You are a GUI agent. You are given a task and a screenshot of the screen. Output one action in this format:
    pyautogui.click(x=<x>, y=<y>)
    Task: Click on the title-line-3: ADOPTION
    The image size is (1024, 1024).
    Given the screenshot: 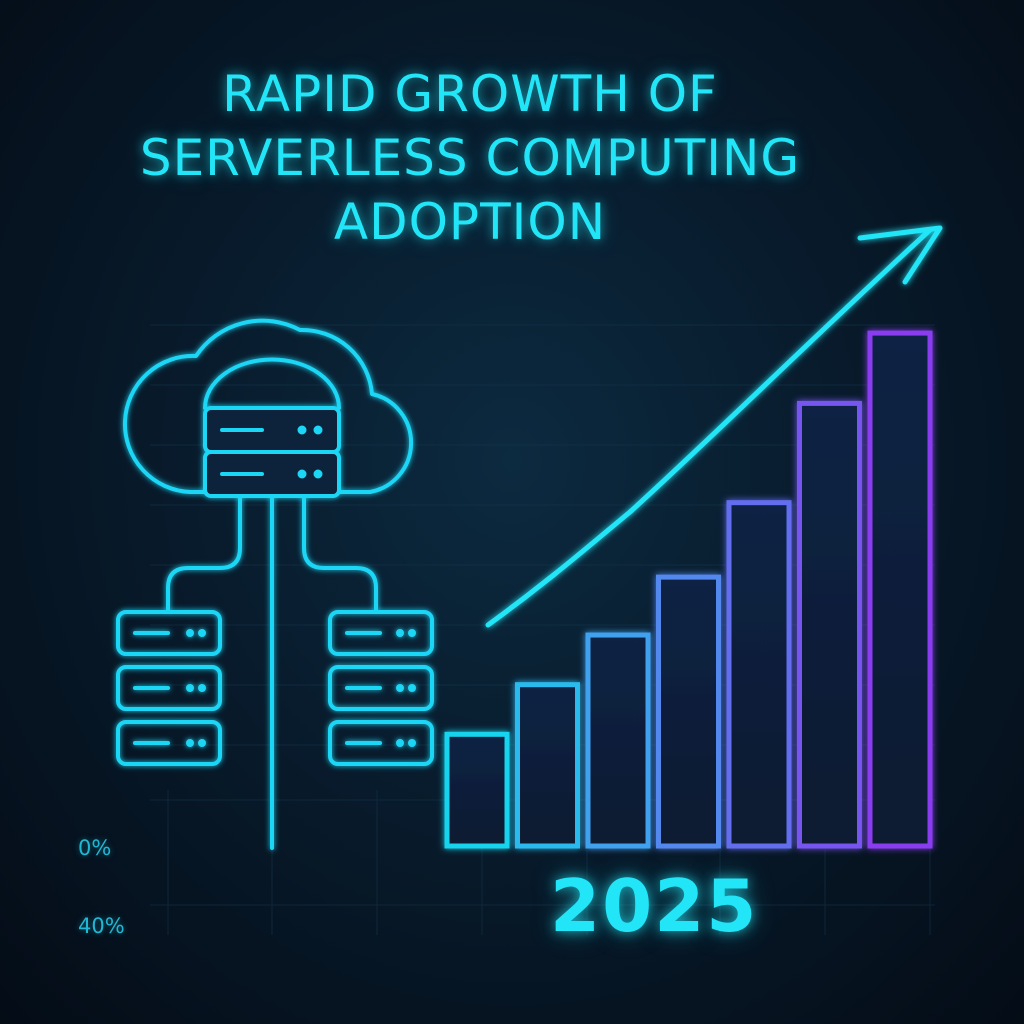 What is the action you would take?
    pyautogui.click(x=470, y=222)
    